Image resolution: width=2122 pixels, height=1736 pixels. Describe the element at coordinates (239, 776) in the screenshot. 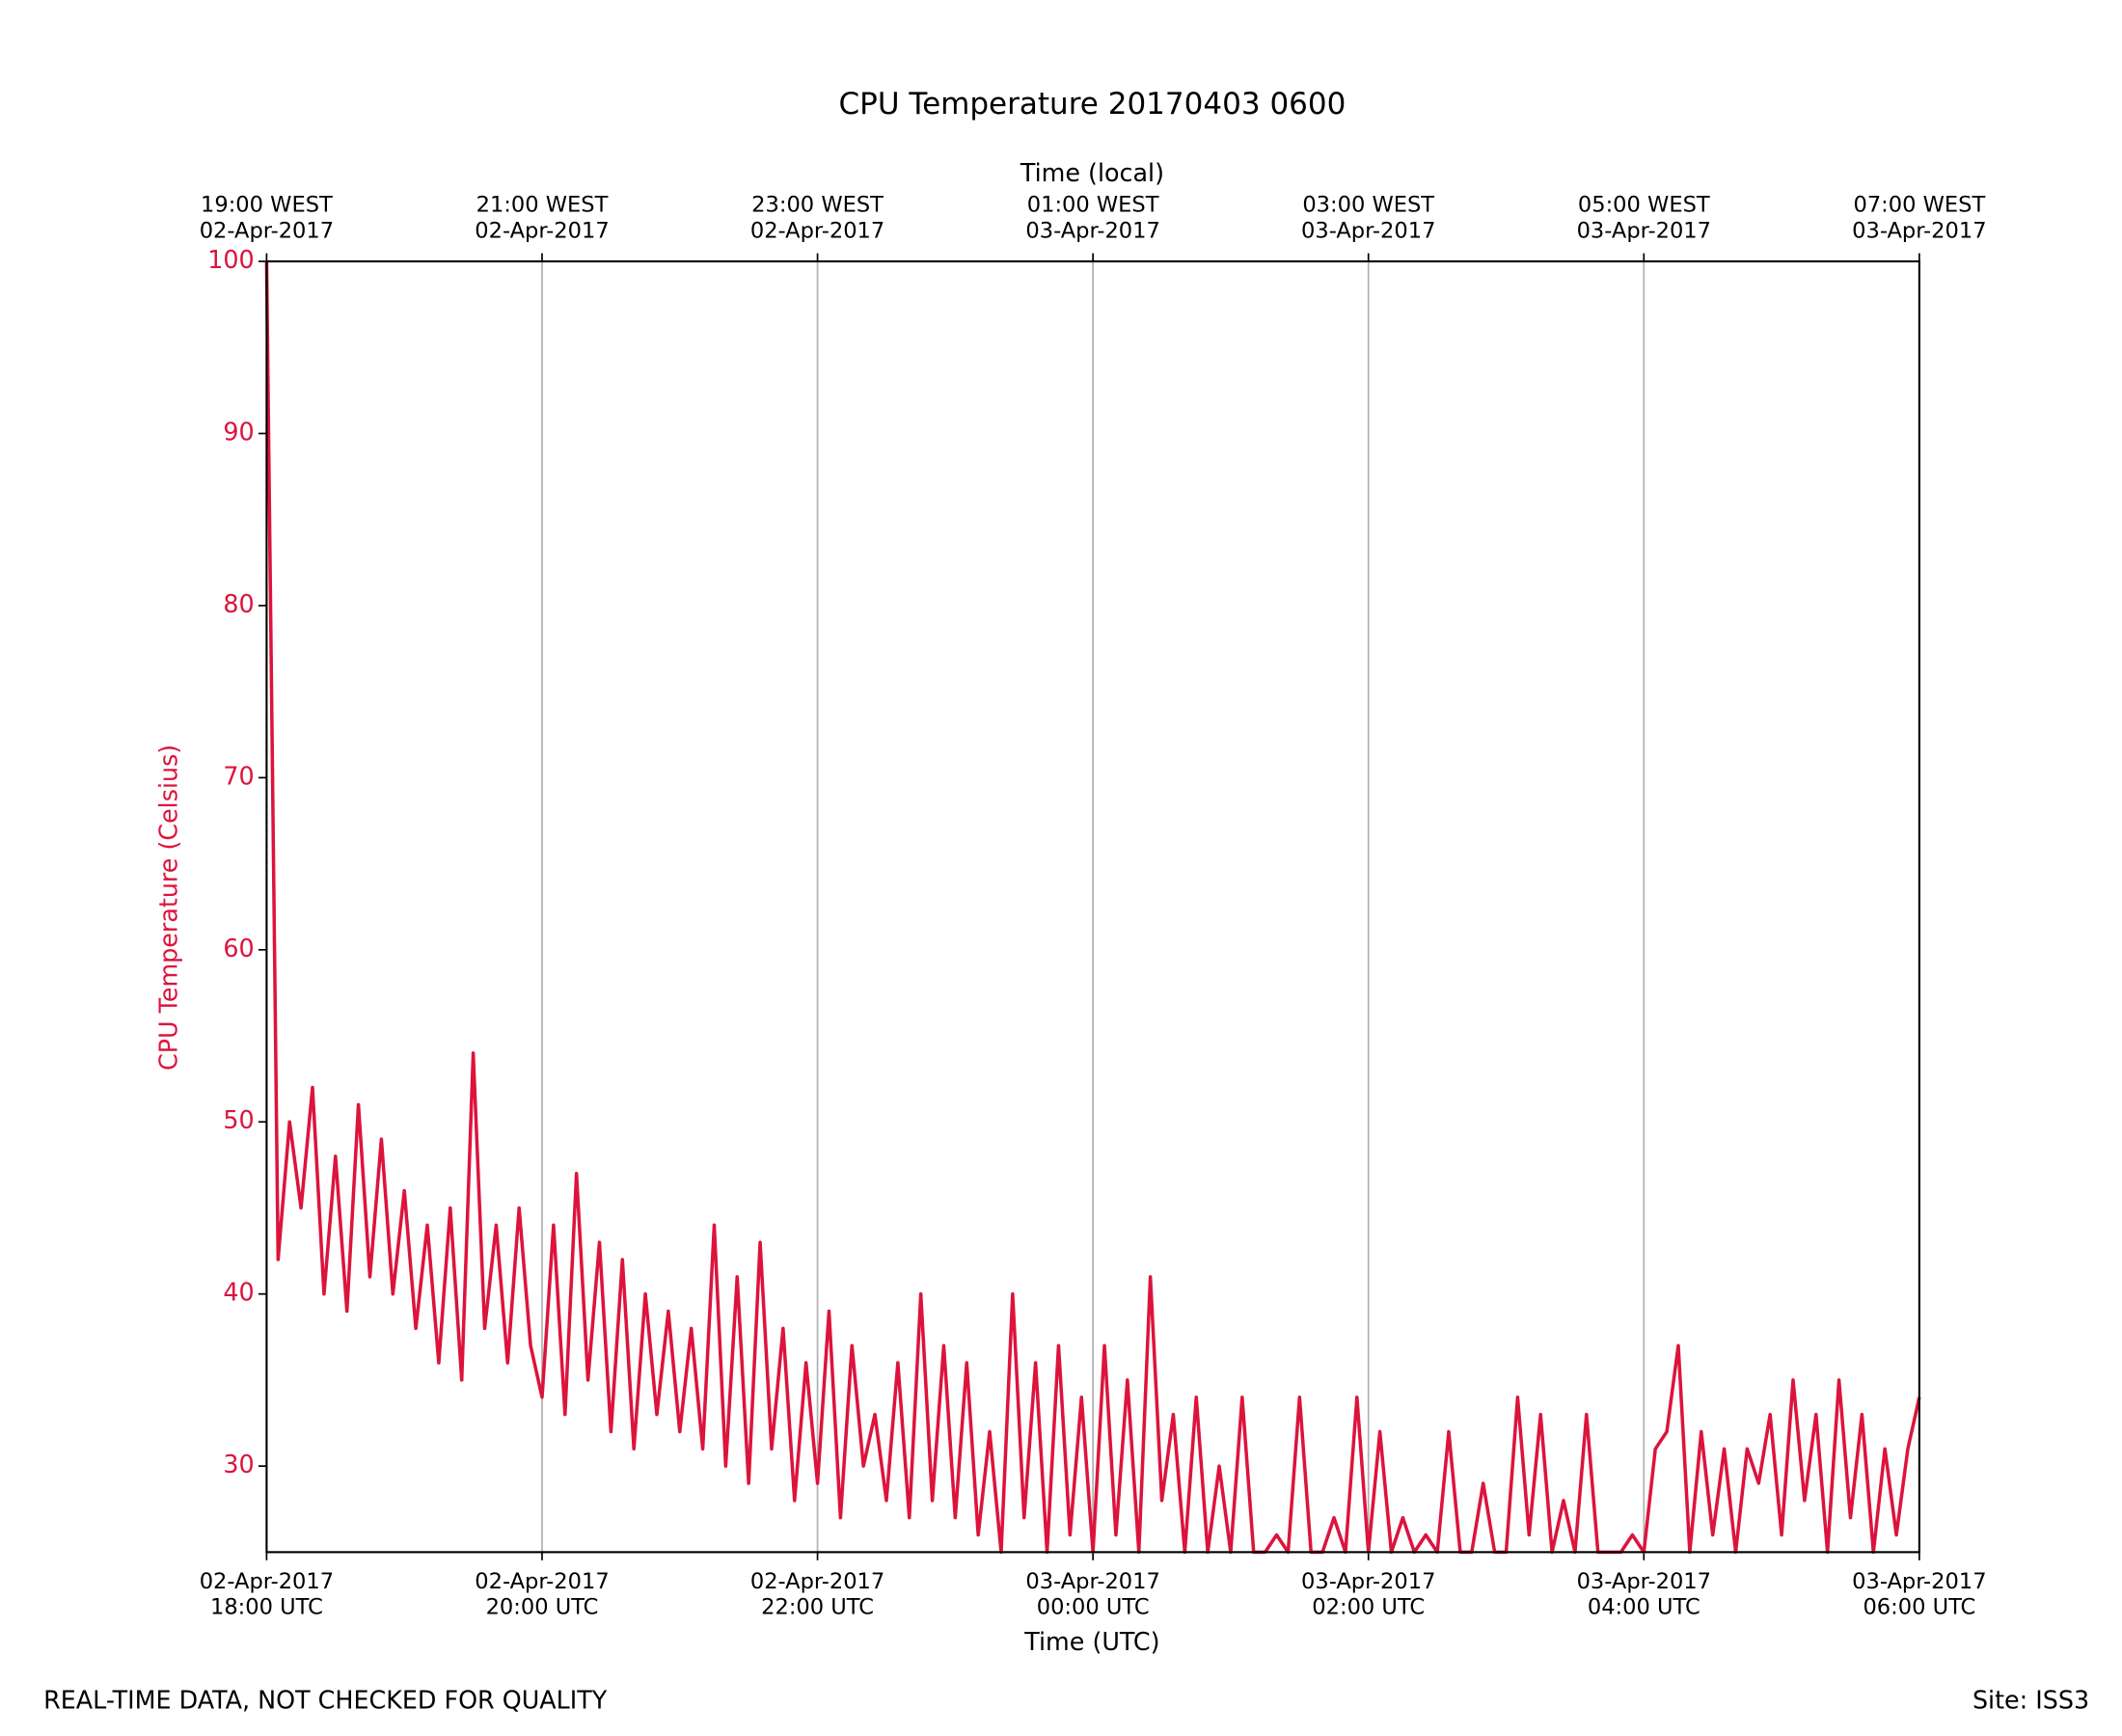

I see `y-tick-label: 70` at that location.